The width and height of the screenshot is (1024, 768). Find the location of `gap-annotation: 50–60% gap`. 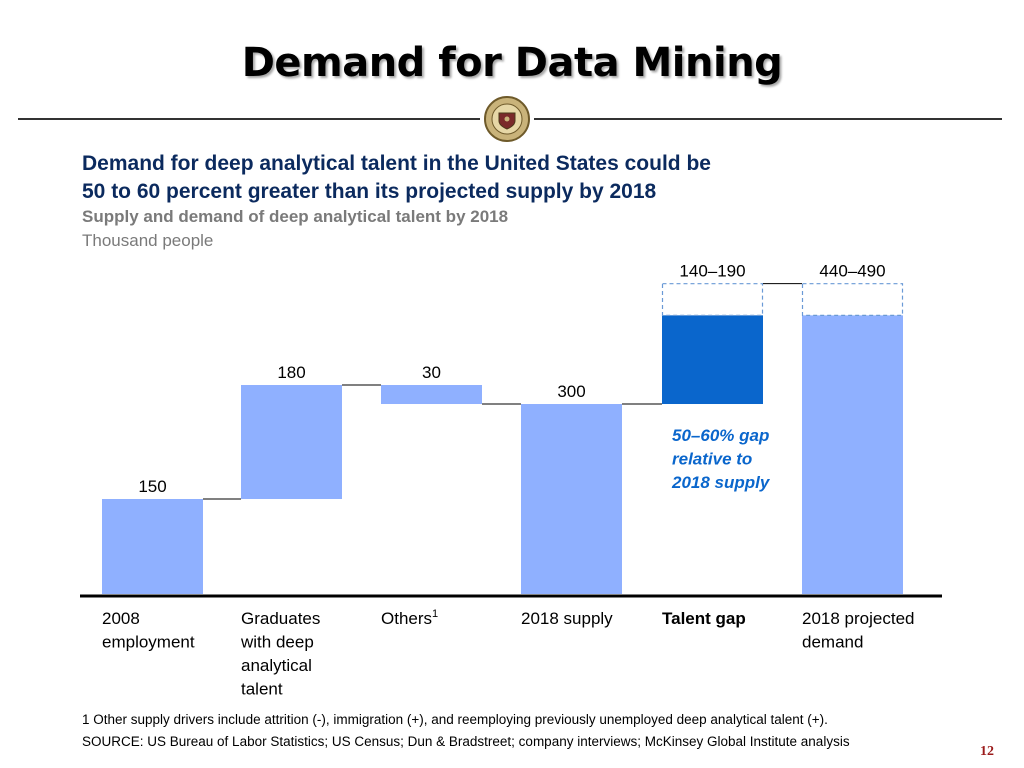

gap-annotation: 50–60% gap is located at coordinates (720, 435).